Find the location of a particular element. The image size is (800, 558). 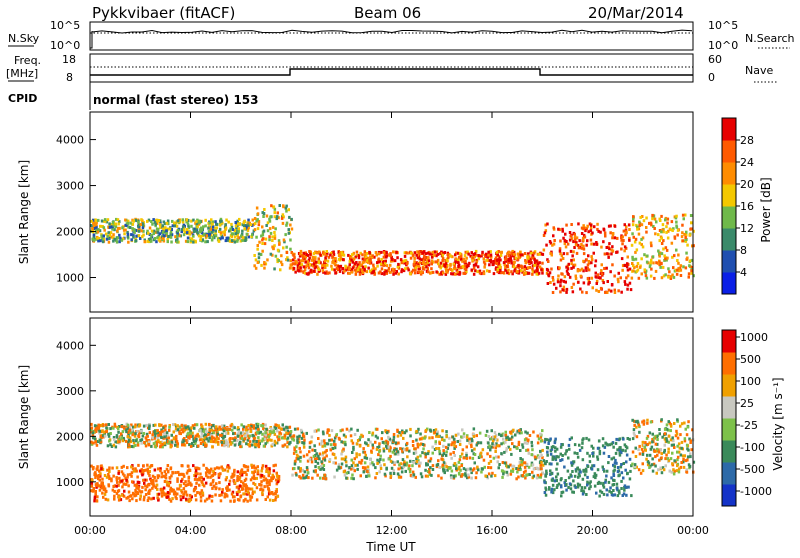

colorbar-tick-label: 4 is located at coordinates (743, 272).